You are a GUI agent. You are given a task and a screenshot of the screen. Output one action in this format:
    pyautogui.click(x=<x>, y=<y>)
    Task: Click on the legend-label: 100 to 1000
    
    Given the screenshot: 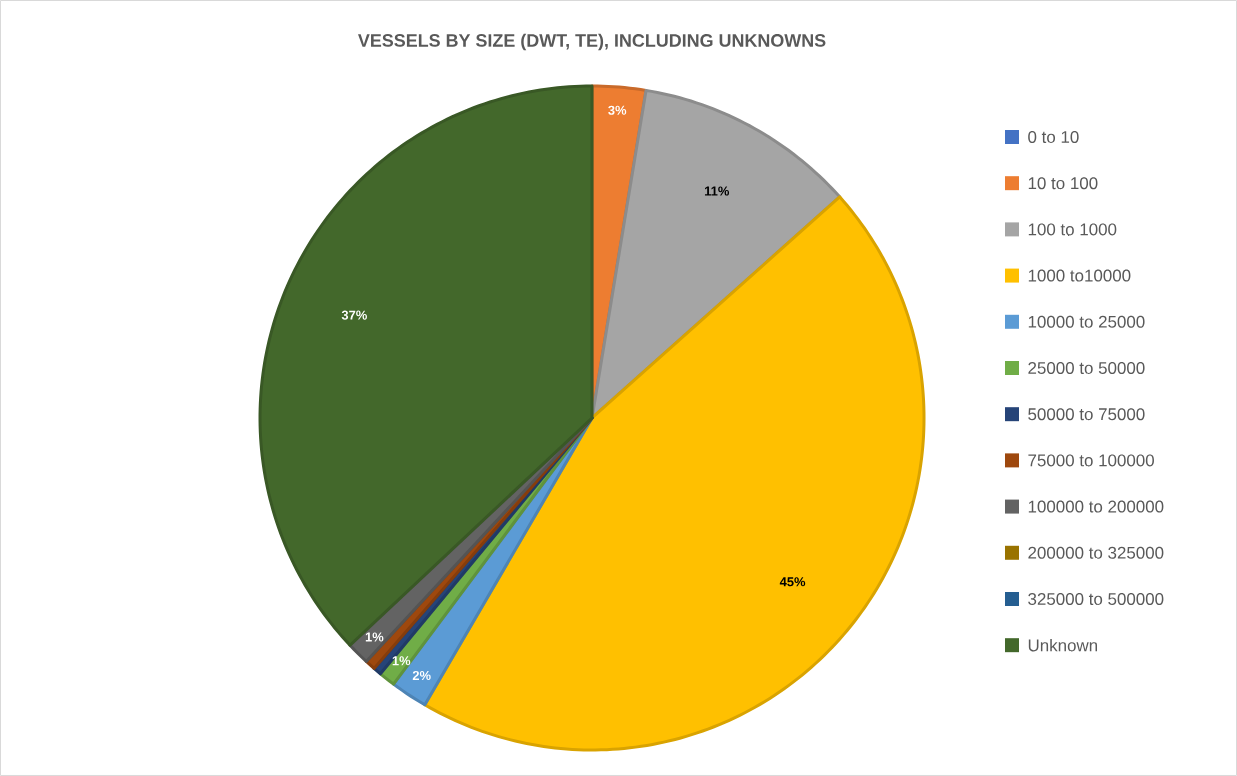 What is the action you would take?
    pyautogui.click(x=1072, y=229)
    